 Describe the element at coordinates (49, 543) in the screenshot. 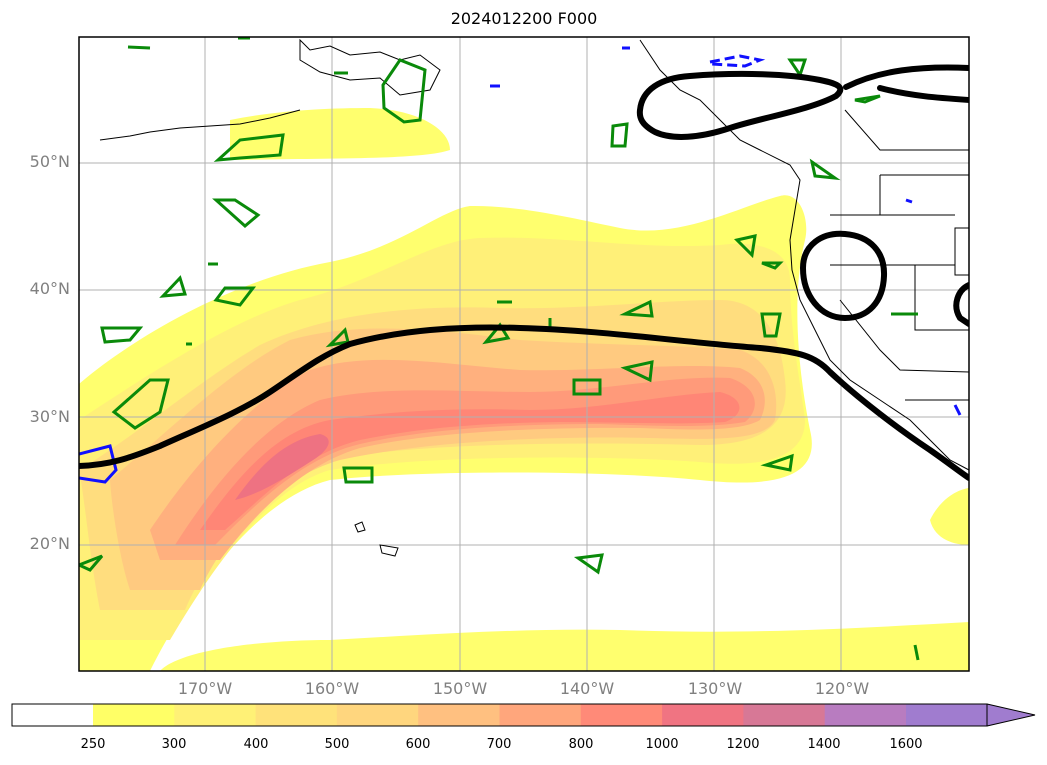

I see `lat-label-20n: 20°N` at that location.